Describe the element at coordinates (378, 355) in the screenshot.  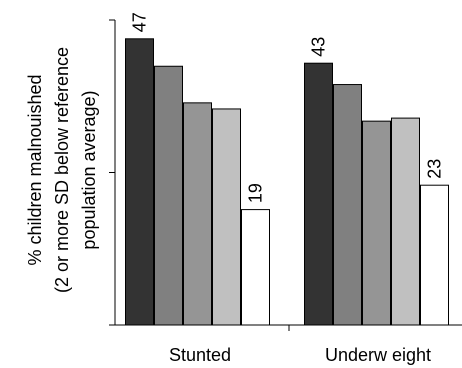
I see `category-label-1: Underw eight` at that location.